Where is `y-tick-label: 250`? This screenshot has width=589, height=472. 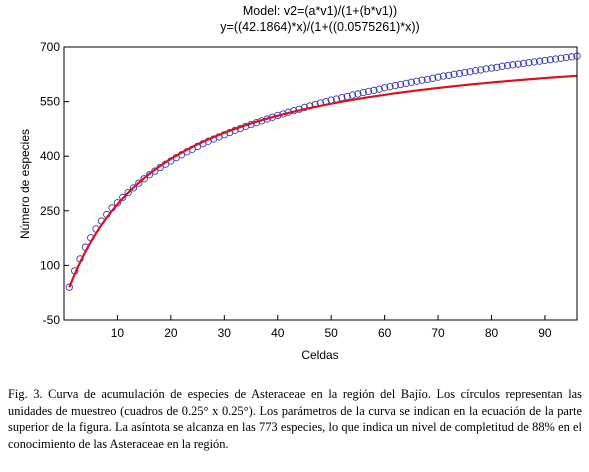 y-tick-label: 250 is located at coordinates (50, 211).